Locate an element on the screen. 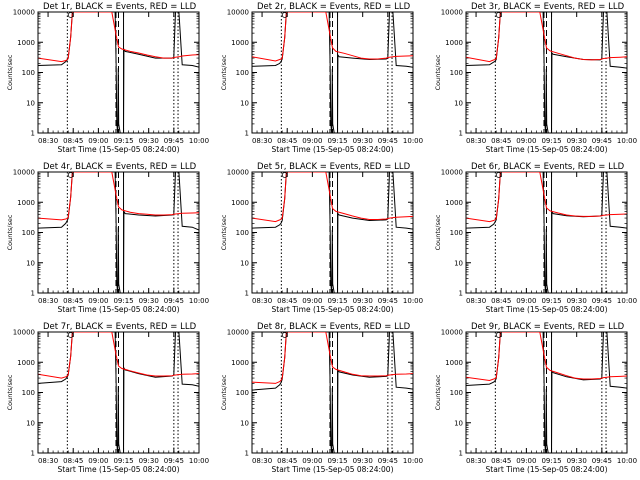  panel-title: Det 2r, BLACK = Events, RED = LLD is located at coordinates (334, 7).